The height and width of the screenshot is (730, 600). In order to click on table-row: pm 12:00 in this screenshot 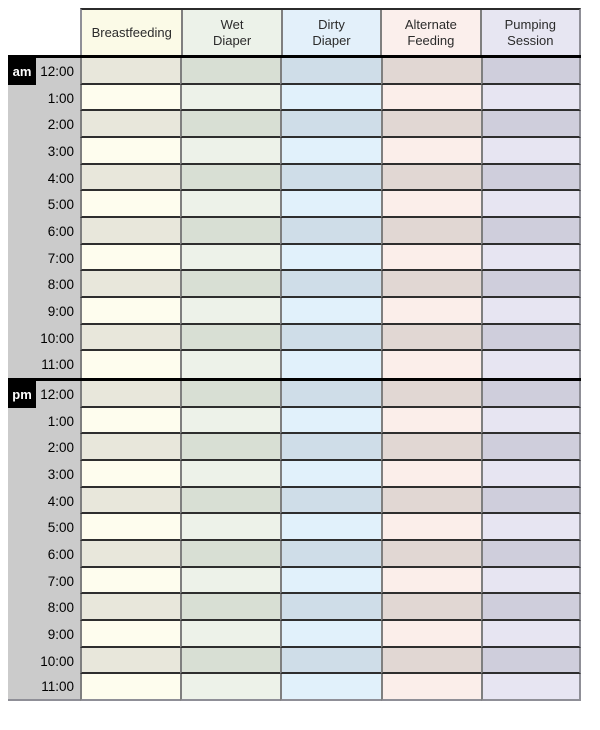, I will do `click(294, 394)`.